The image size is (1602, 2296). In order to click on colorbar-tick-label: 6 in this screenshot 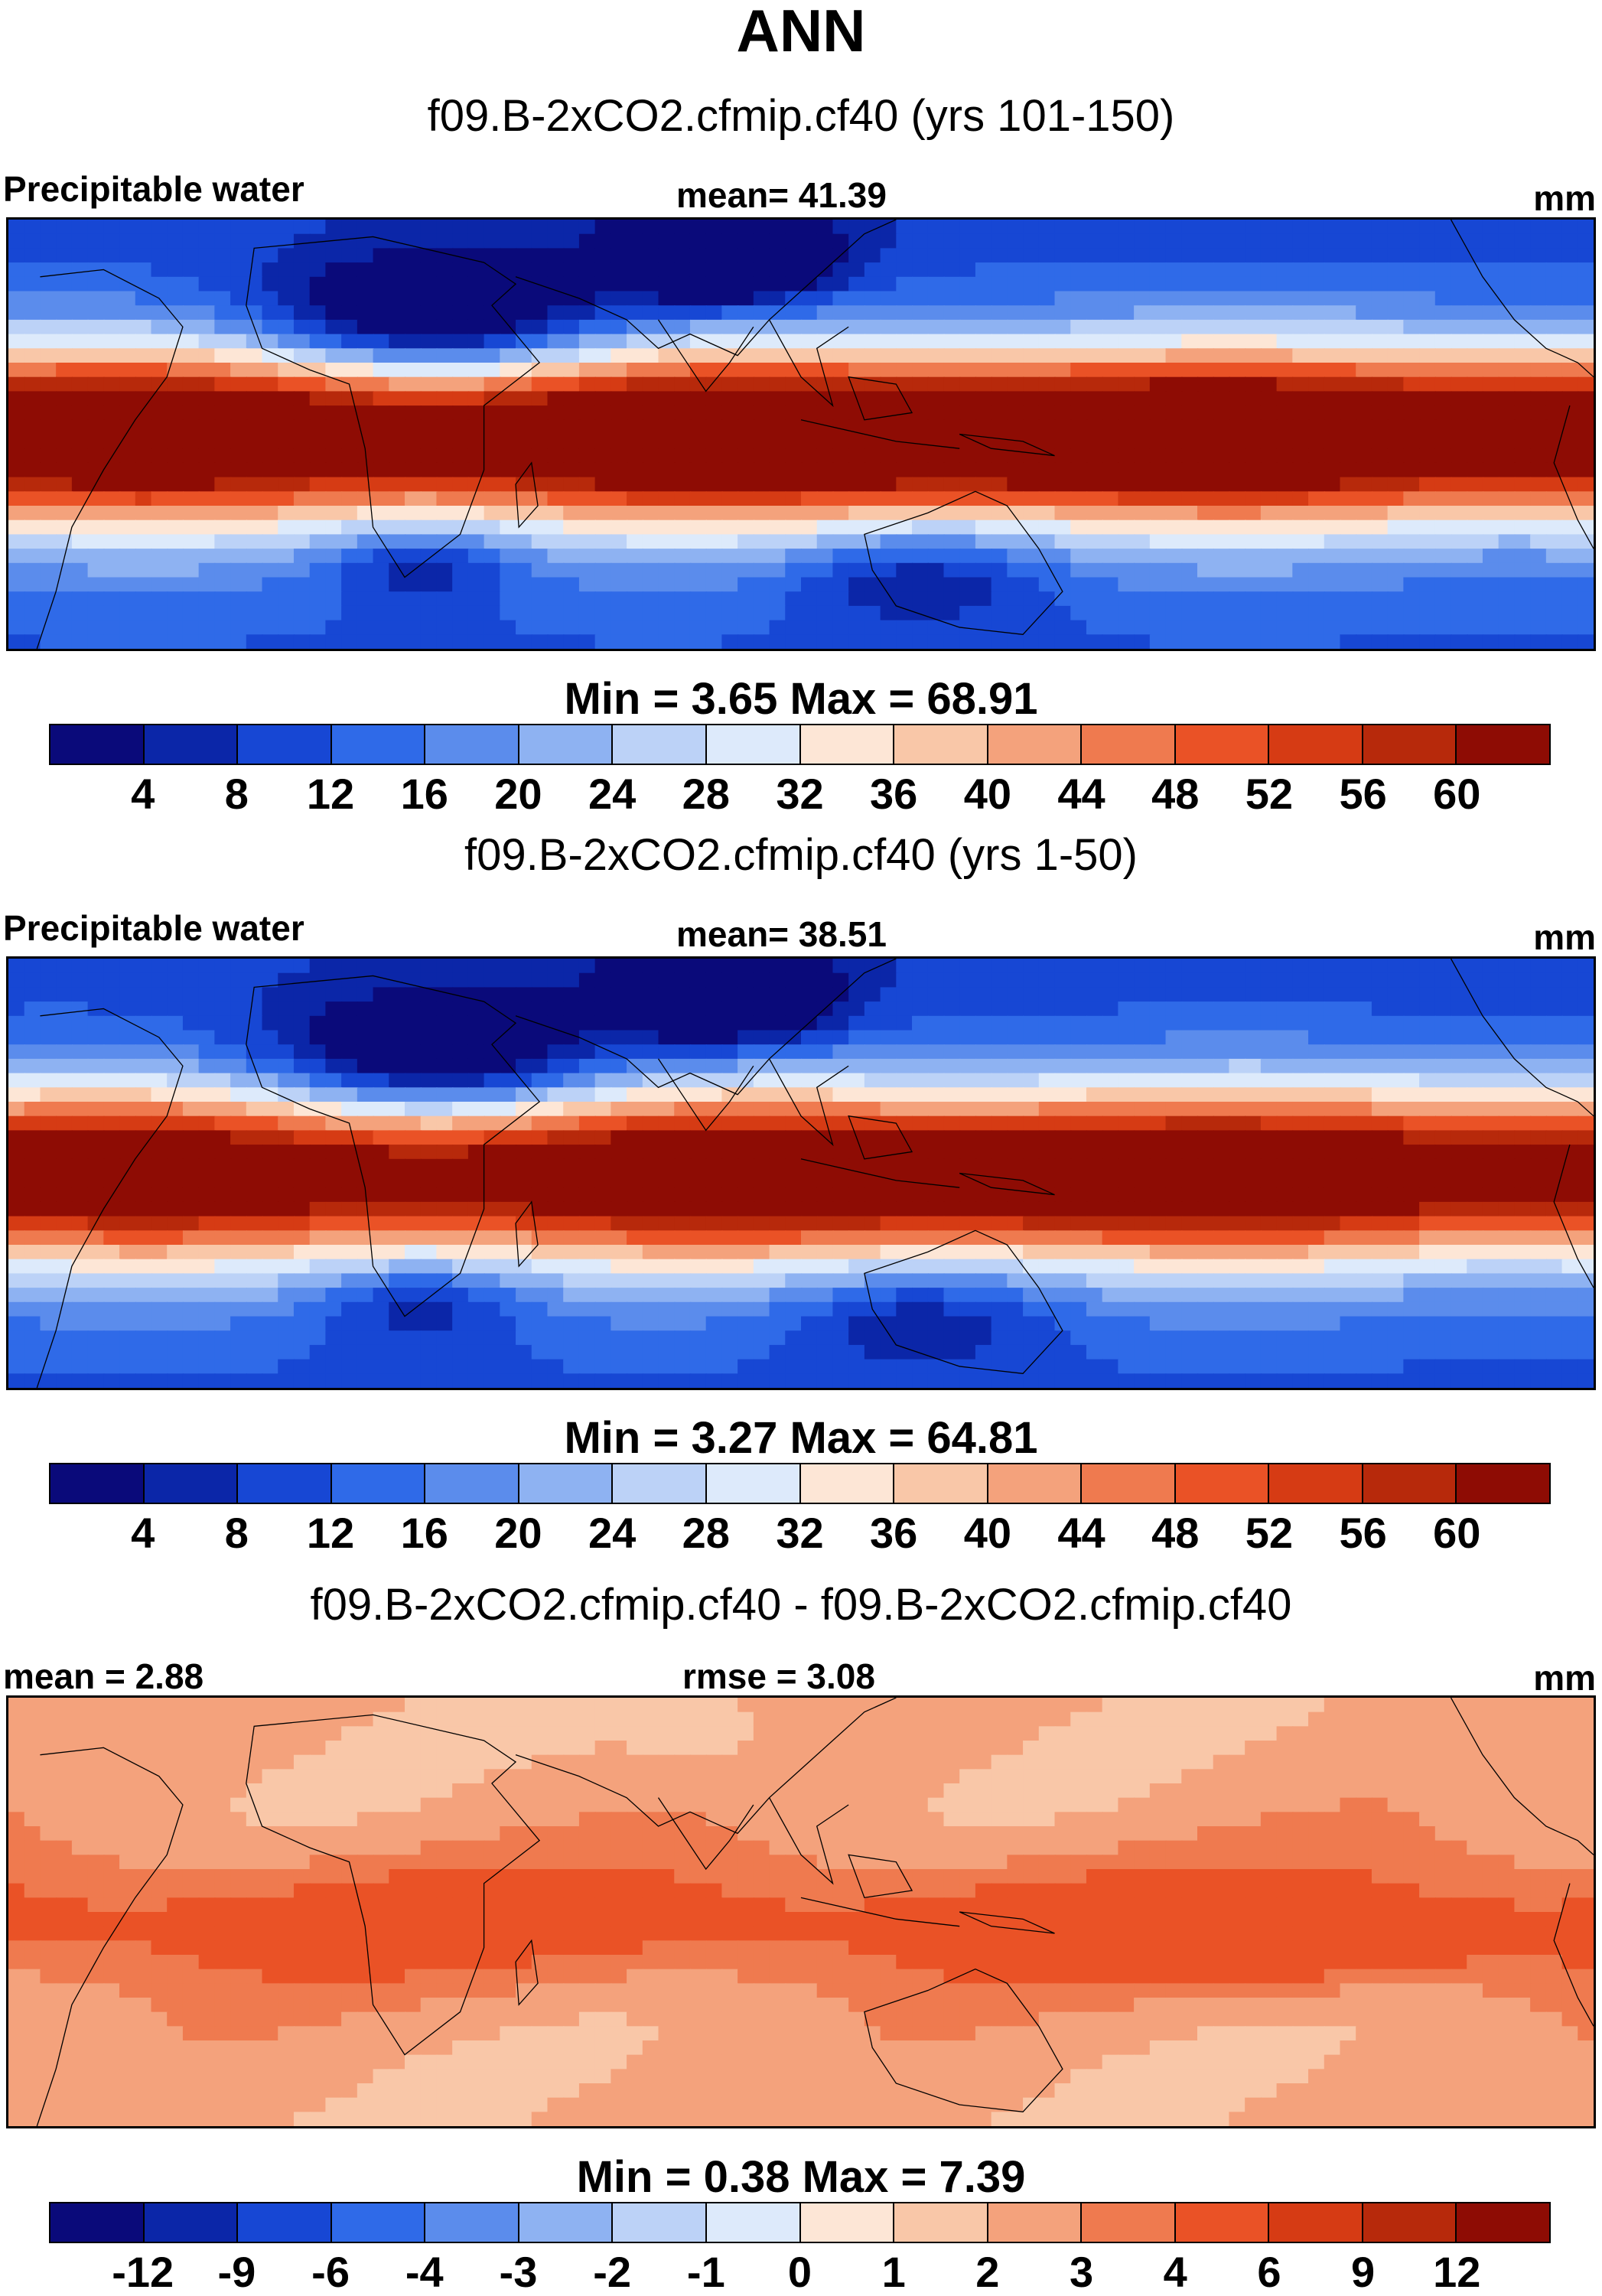, I will do `click(1269, 2272)`.